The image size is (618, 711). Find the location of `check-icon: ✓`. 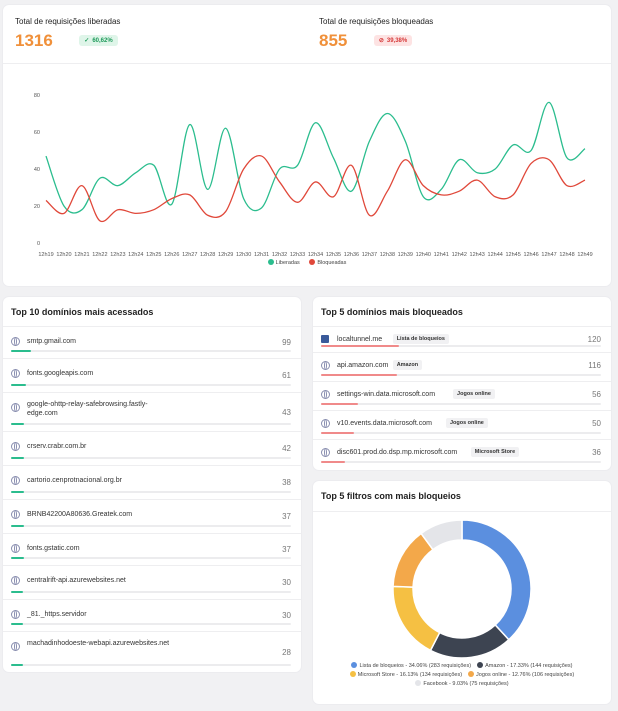

check-icon: ✓ is located at coordinates (87, 41).